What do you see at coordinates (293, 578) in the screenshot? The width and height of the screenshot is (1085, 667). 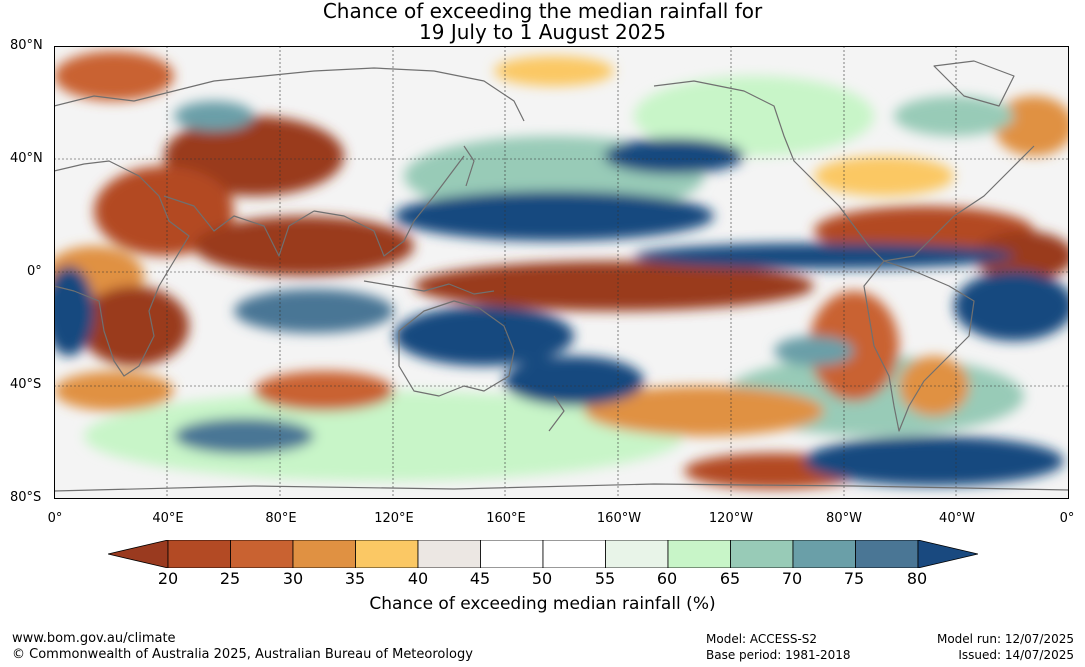 I see `colorbar-tick-30: 30` at bounding box center [293, 578].